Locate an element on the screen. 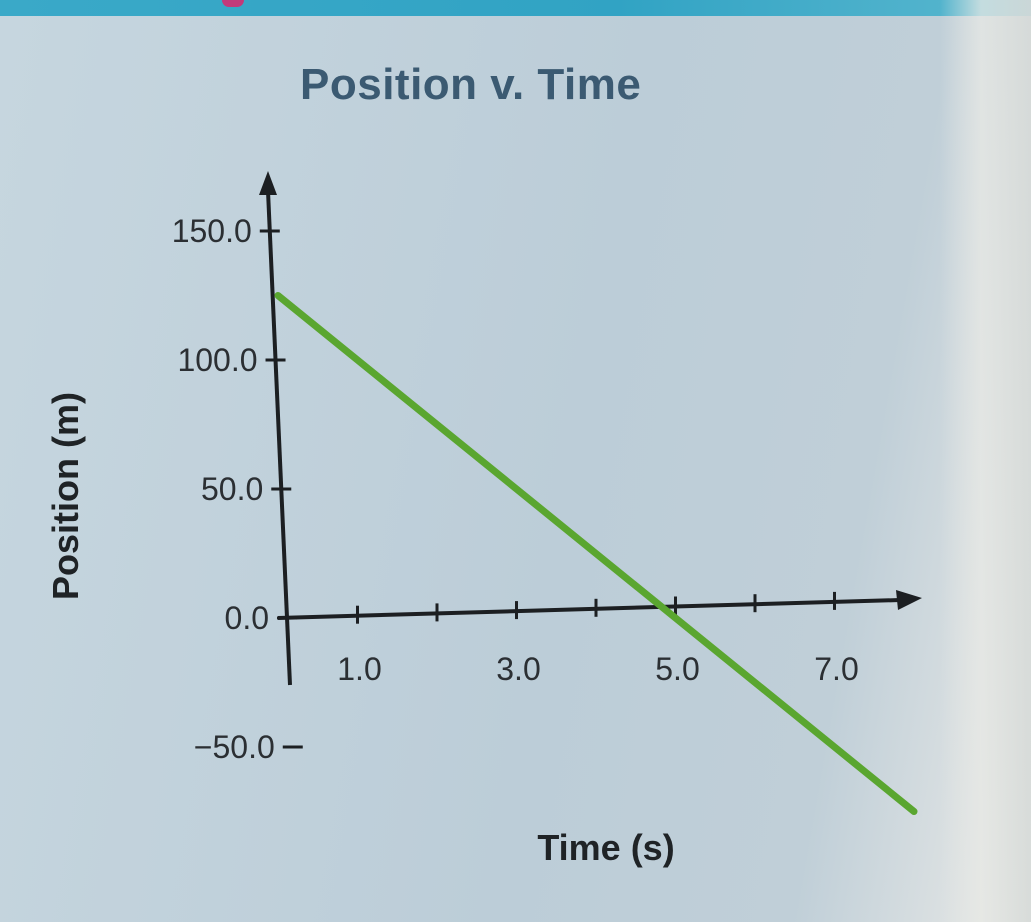 This screenshot has height=922, width=1031. y-tick-label: 50.0 is located at coordinates (232, 489).